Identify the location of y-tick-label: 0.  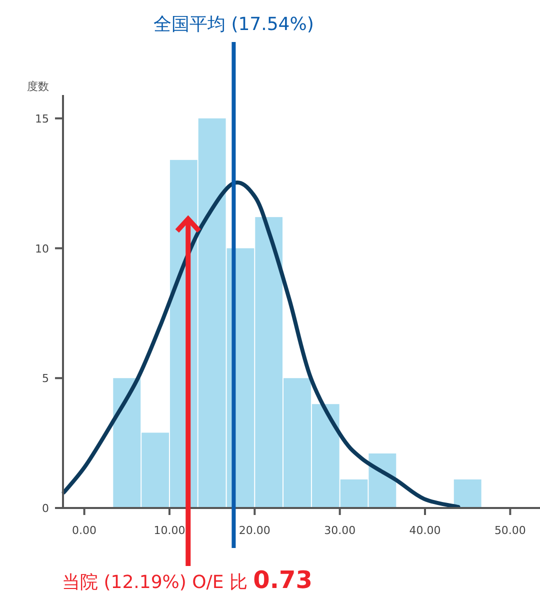
(45, 508).